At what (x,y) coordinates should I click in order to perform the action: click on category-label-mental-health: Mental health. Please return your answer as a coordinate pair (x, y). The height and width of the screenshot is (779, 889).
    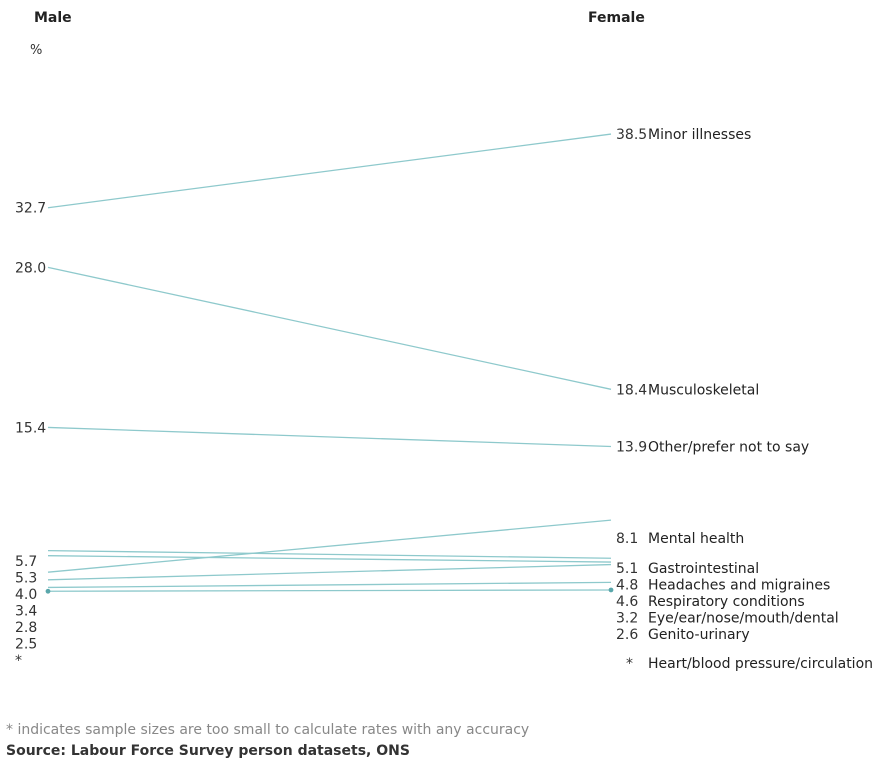
    Looking at the image, I should click on (696, 539).